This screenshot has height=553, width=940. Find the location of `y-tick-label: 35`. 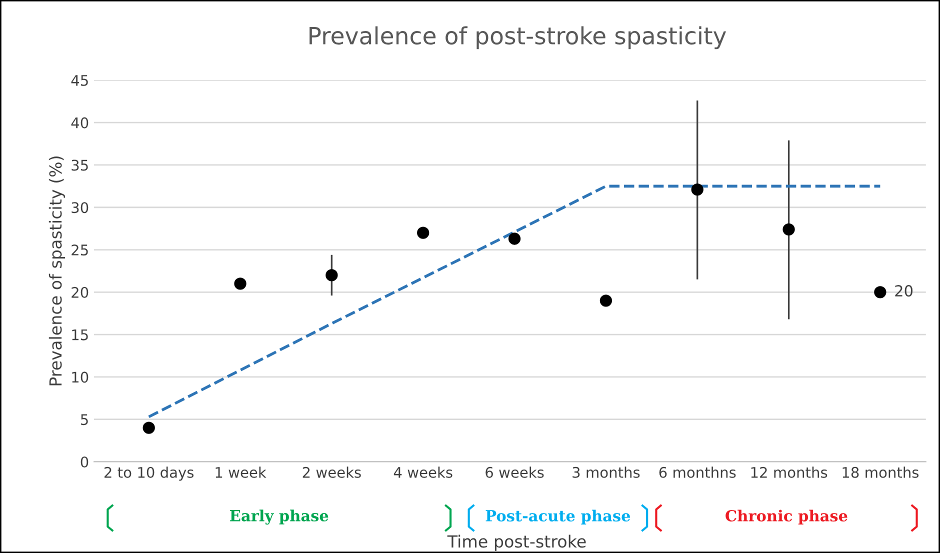

y-tick-label: 35 is located at coordinates (80, 165).